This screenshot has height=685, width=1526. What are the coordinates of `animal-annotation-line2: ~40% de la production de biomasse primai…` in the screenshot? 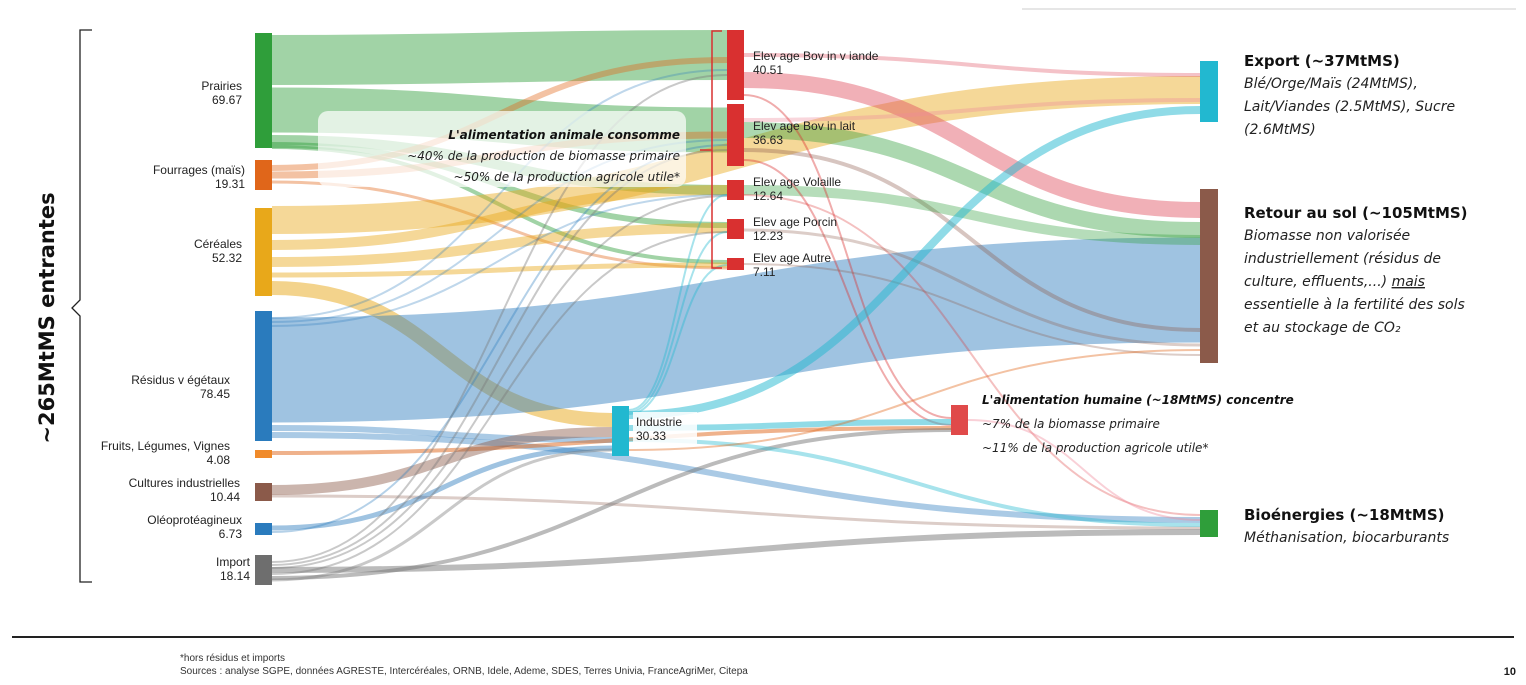 It's located at (543, 156).